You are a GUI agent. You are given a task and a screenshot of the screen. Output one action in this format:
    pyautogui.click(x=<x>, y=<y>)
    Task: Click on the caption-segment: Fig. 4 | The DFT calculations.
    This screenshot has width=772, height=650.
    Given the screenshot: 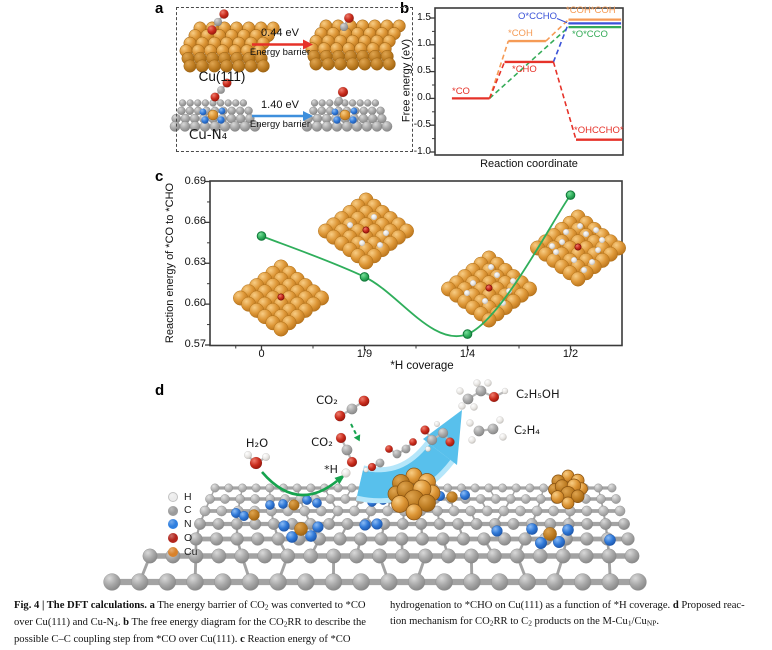 What is the action you would take?
    pyautogui.click(x=82, y=605)
    